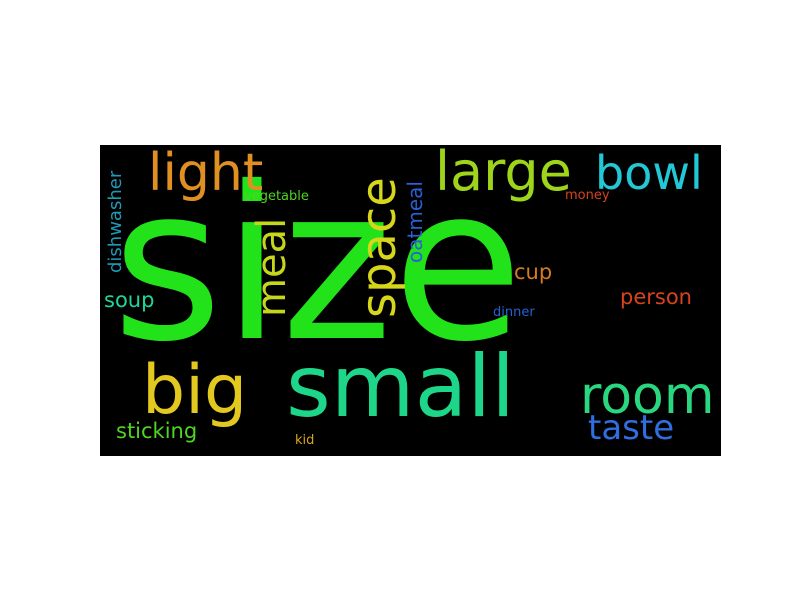  What do you see at coordinates (379, 247) in the screenshot?
I see `word-space-text: space` at bounding box center [379, 247].